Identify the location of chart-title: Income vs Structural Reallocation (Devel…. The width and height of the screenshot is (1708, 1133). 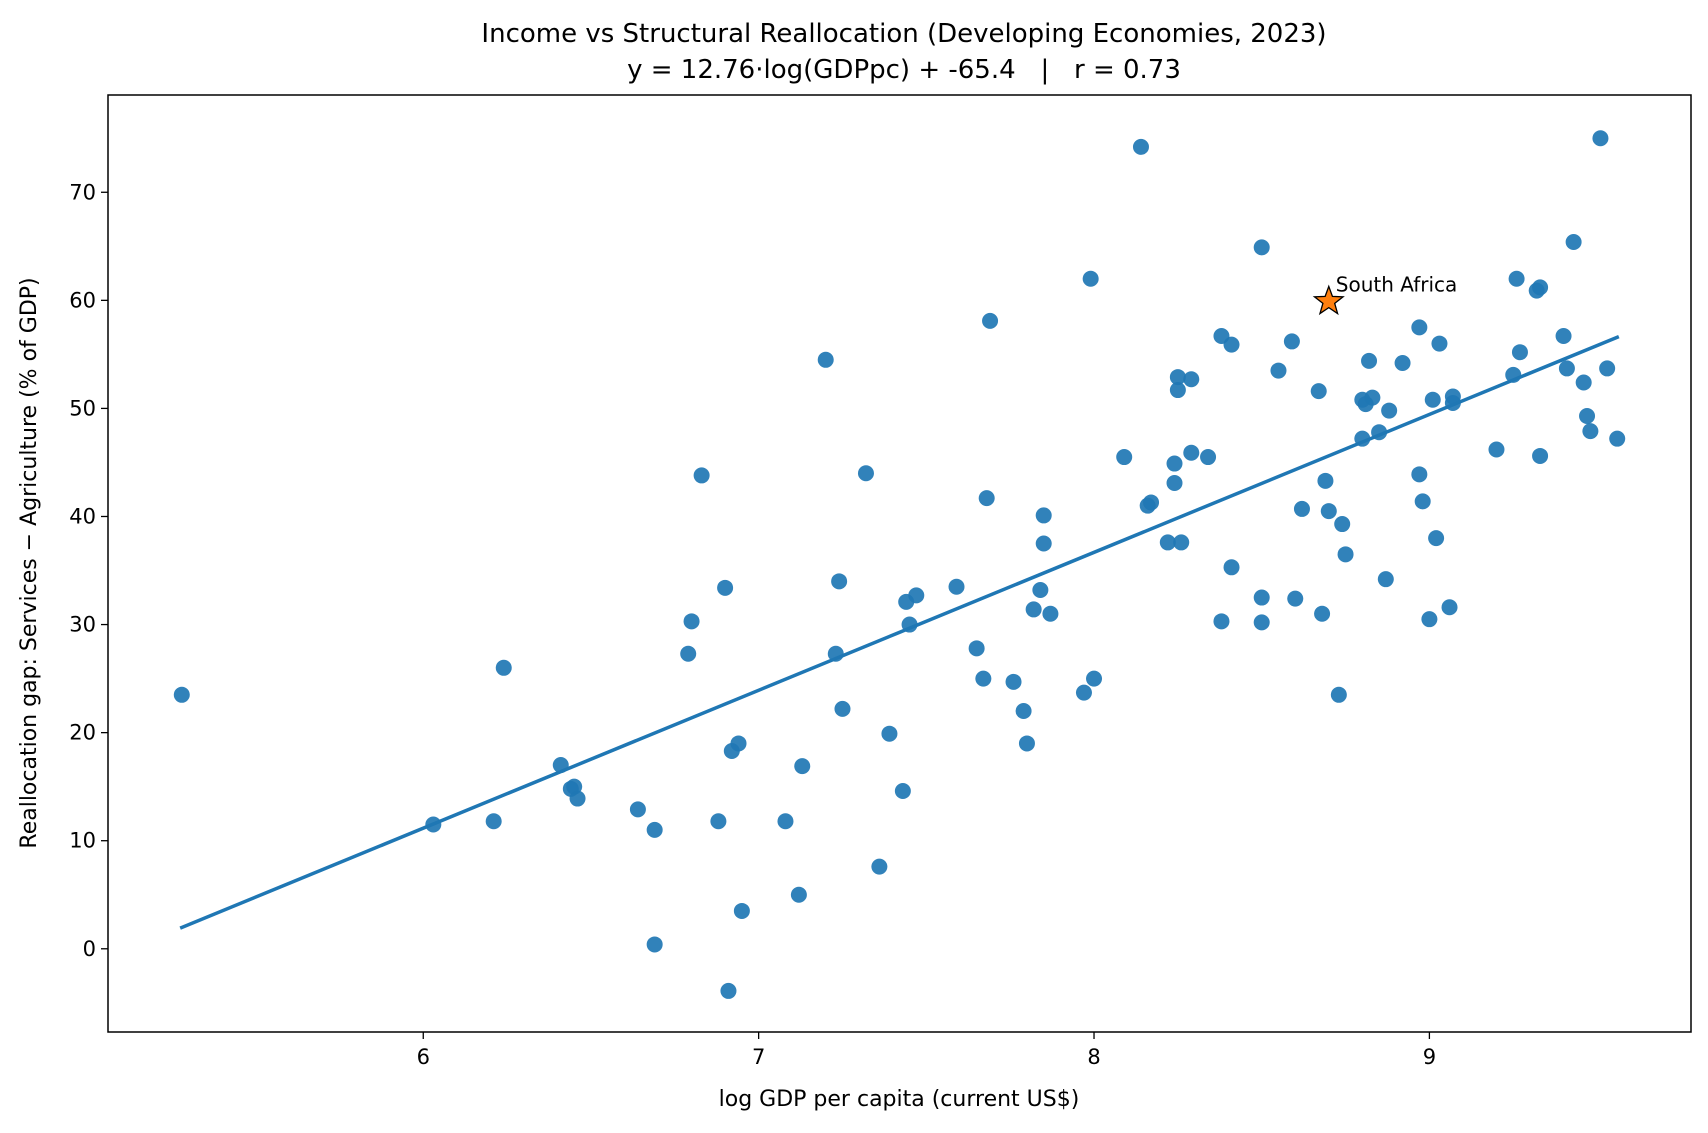
(903, 34).